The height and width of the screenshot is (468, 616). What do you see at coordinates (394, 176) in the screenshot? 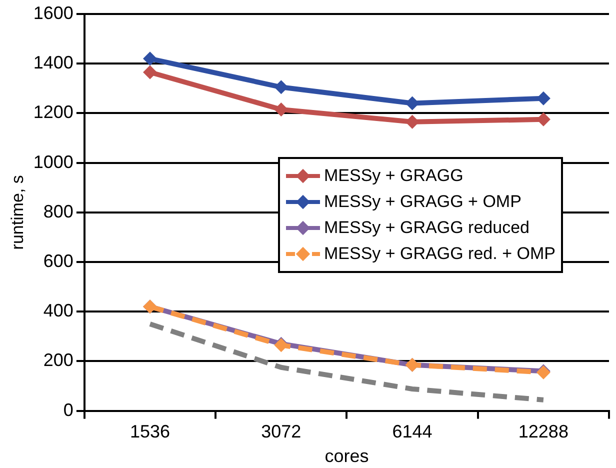
I see `legend-label: MESSy + GRAGG` at bounding box center [394, 176].